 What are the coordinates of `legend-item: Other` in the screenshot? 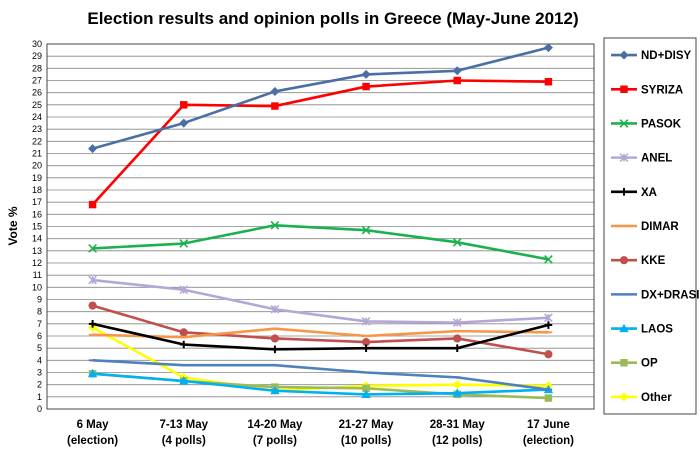 It's located at (641, 398).